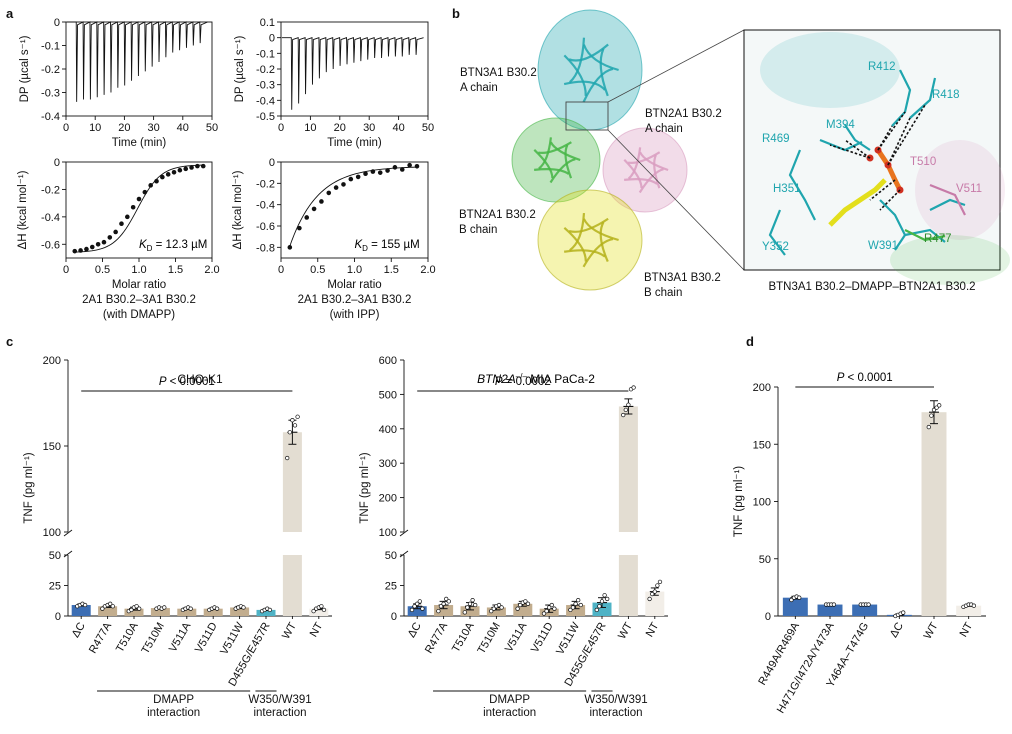  I want to click on x-tick-label: V511W, so click(232, 638).